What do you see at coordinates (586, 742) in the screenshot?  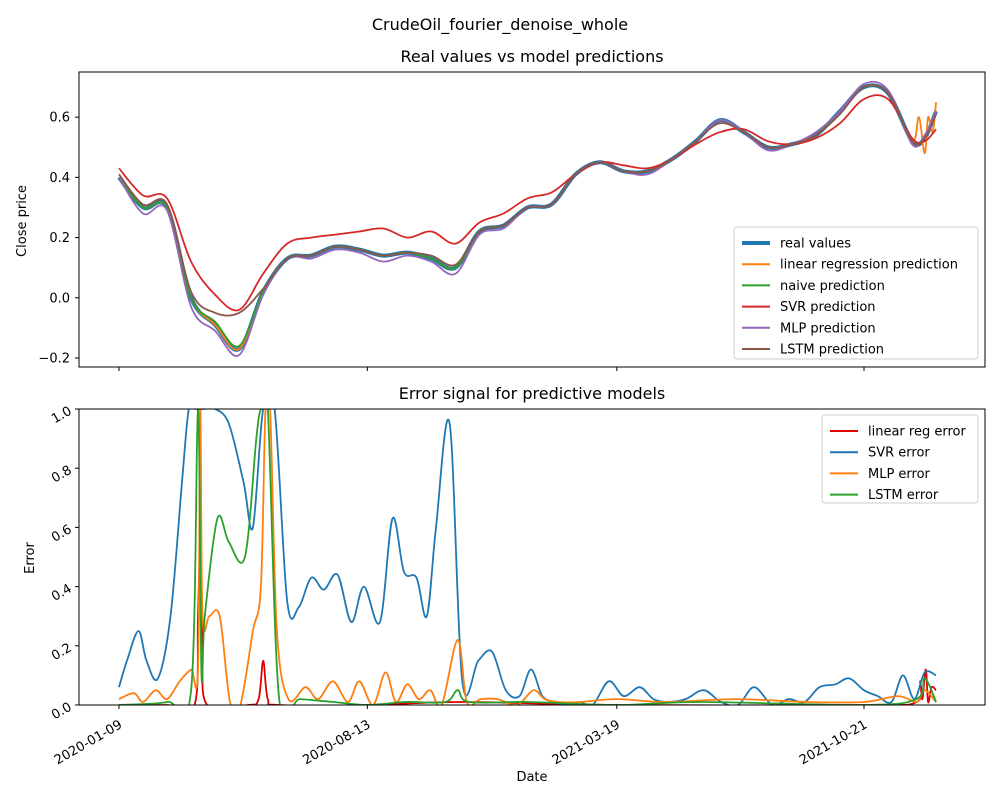 I see `bottom-xtick-label: 2021-03-19` at bounding box center [586, 742].